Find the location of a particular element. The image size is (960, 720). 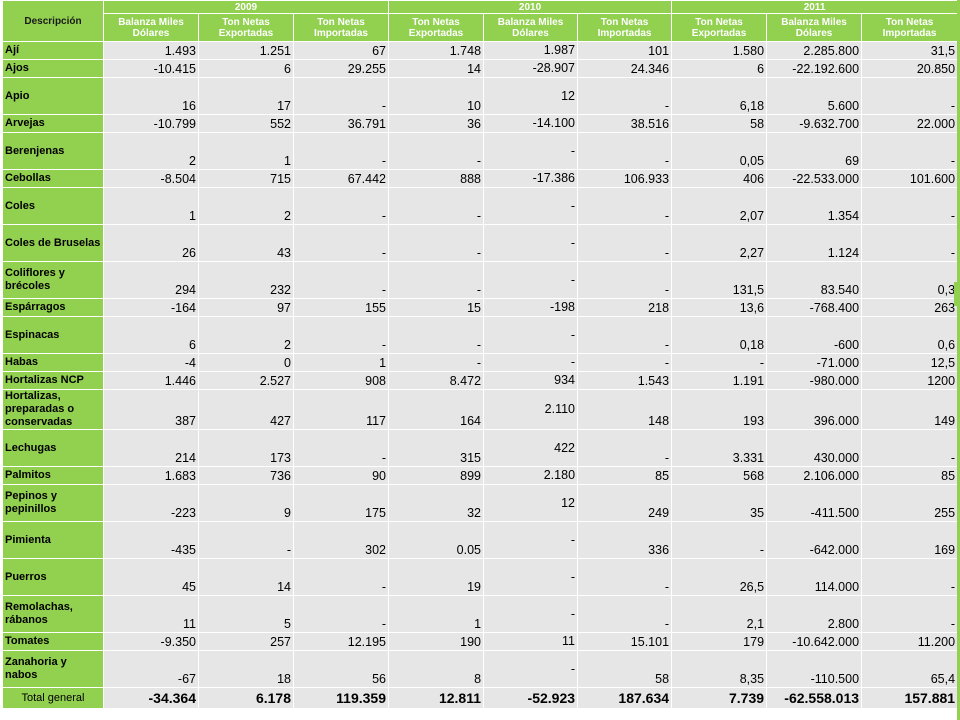

table-cell: -411.500 is located at coordinates (814, 503).